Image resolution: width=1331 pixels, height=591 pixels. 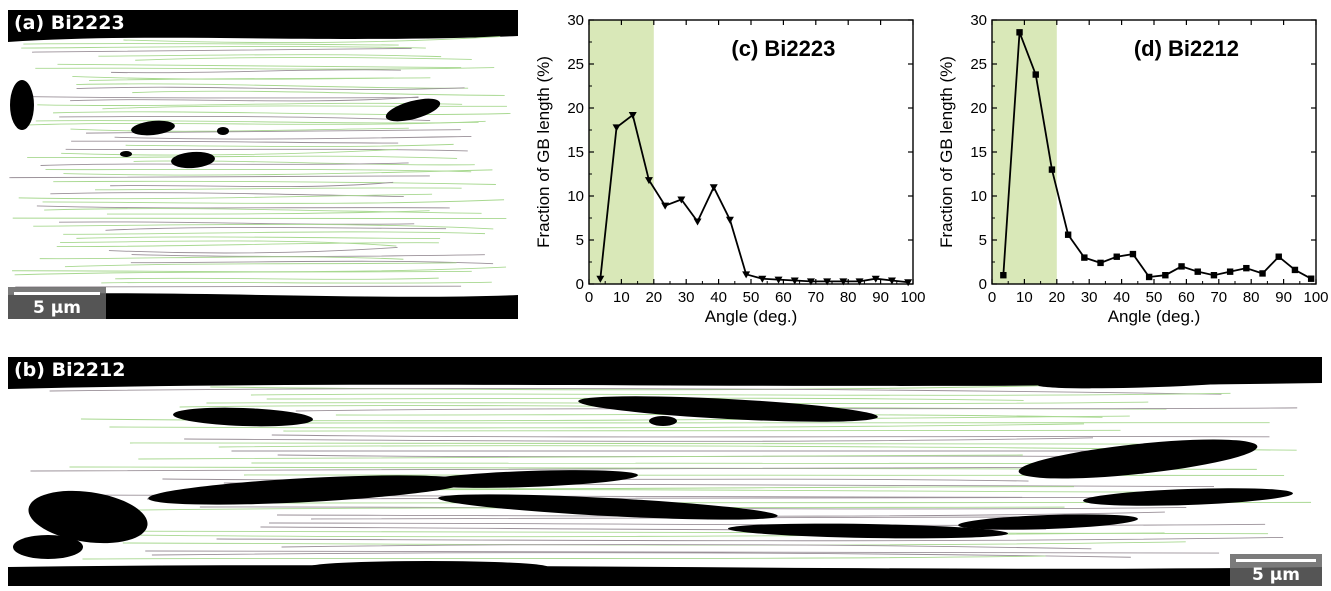 I want to click on panel-label-a: (a) Bi2223, so click(x=69, y=23).